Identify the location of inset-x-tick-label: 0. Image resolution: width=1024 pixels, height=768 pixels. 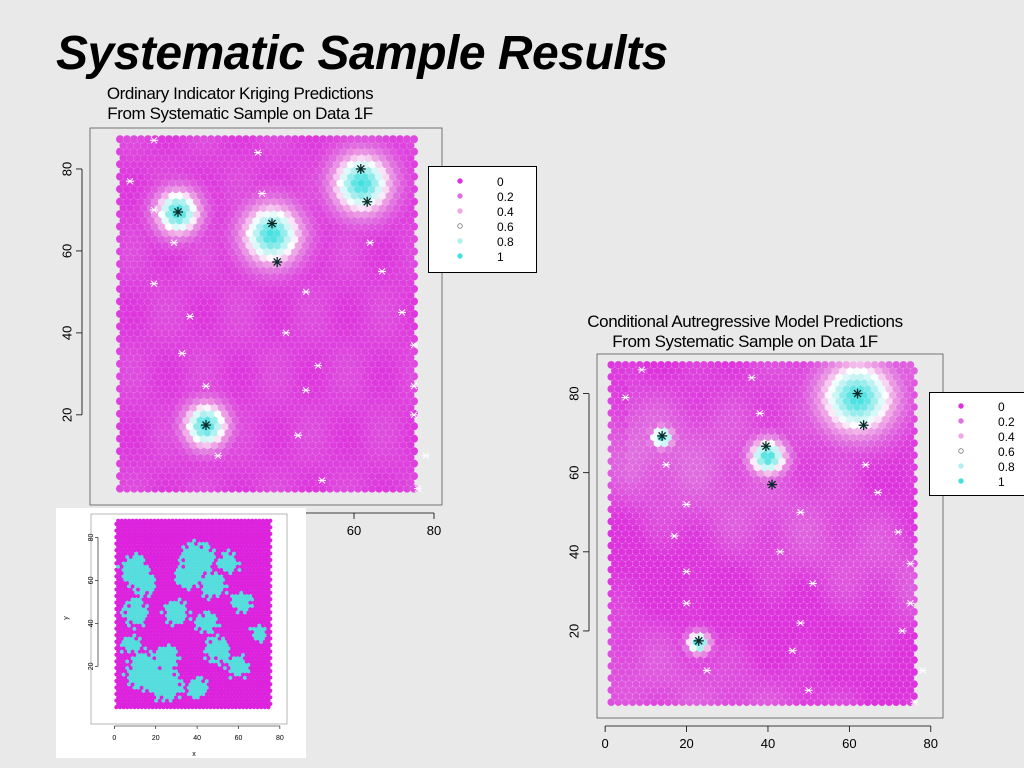
(114, 738).